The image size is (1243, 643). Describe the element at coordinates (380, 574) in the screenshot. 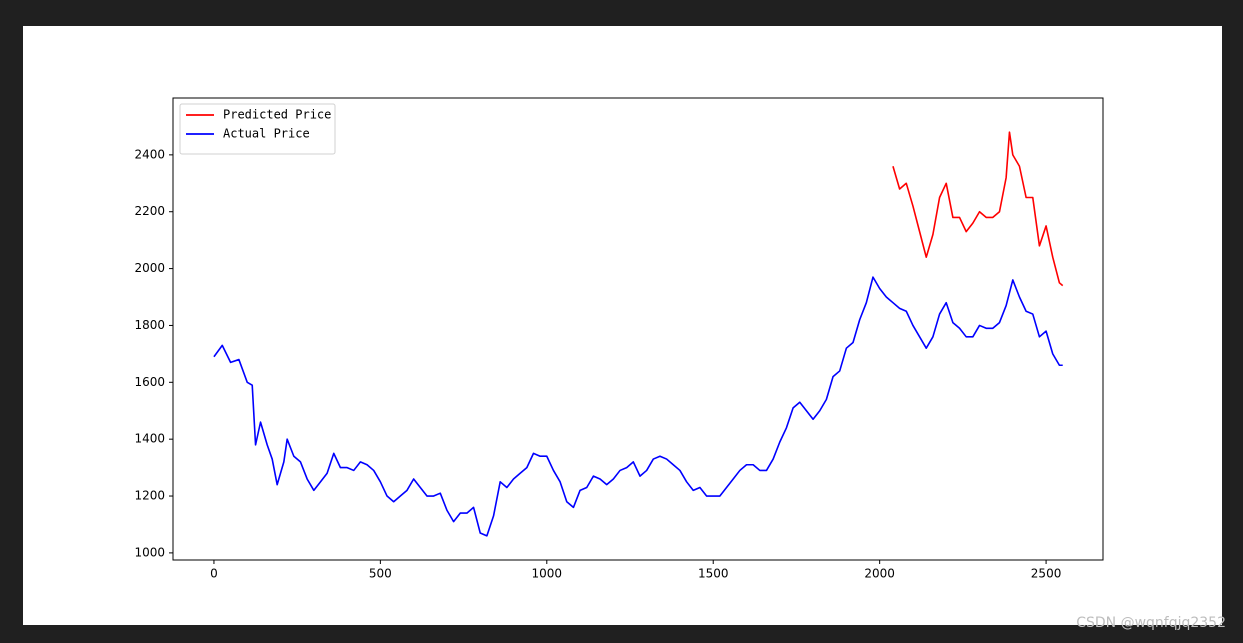

I see `x-tick-label: 500` at that location.